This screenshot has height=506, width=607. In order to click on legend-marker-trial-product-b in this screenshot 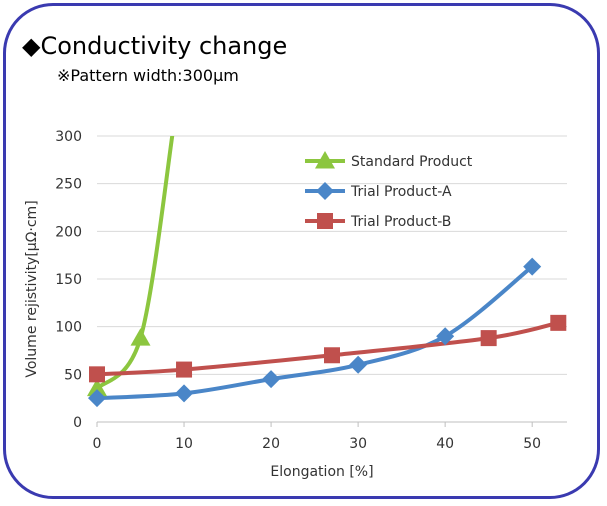, I will do `click(325, 221)`.